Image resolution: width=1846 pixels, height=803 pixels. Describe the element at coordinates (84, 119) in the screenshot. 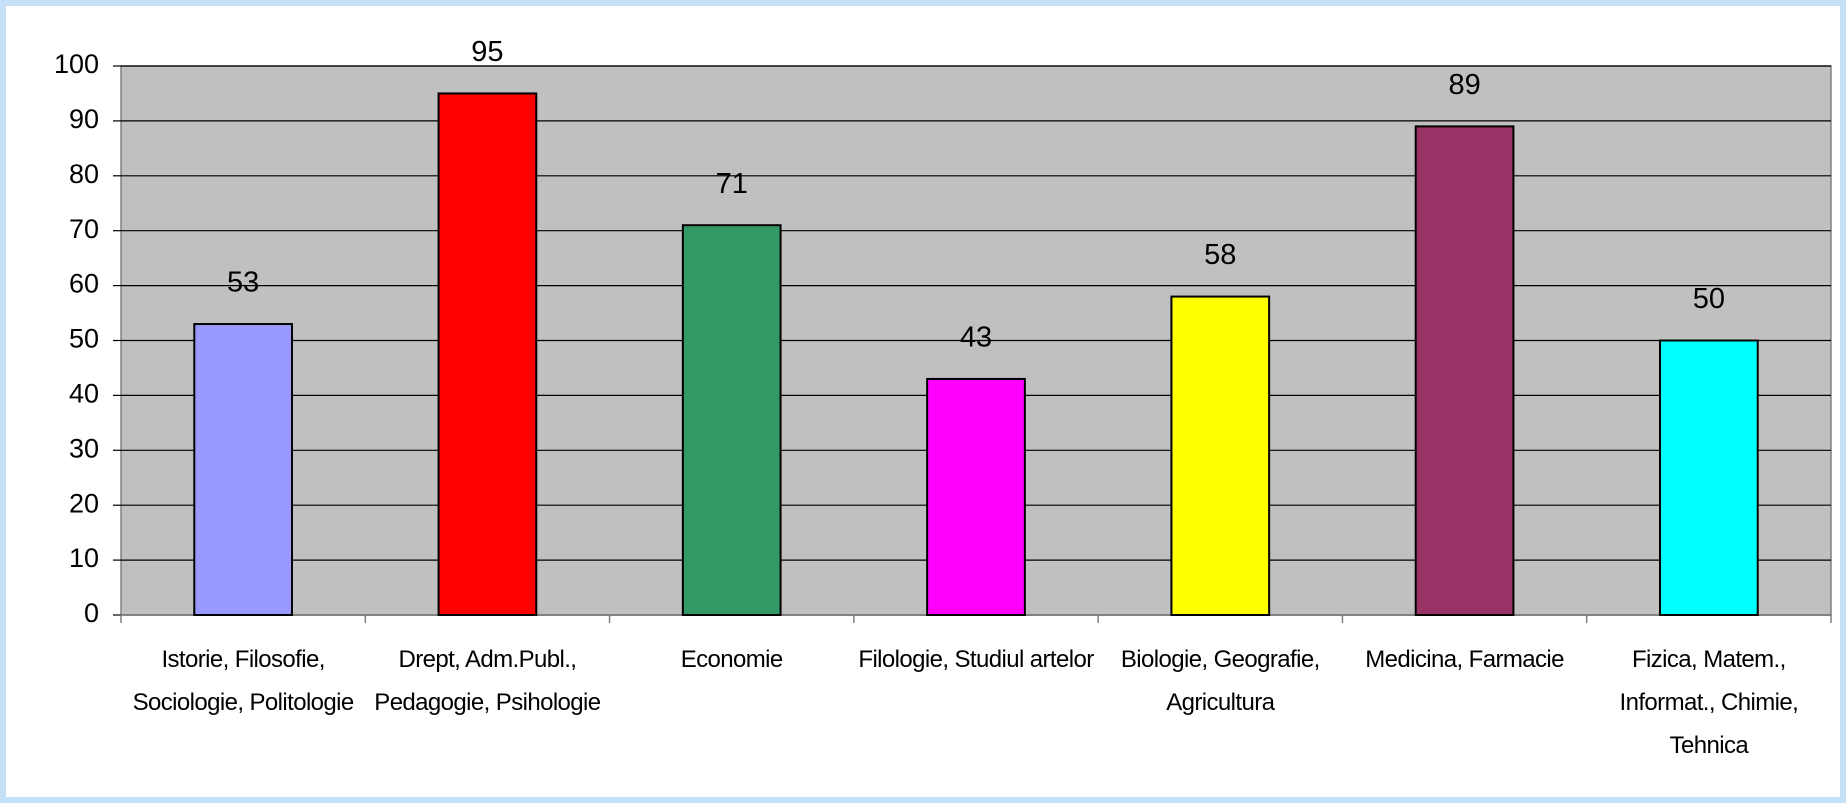

I see `y-tick-label: 90` at that location.